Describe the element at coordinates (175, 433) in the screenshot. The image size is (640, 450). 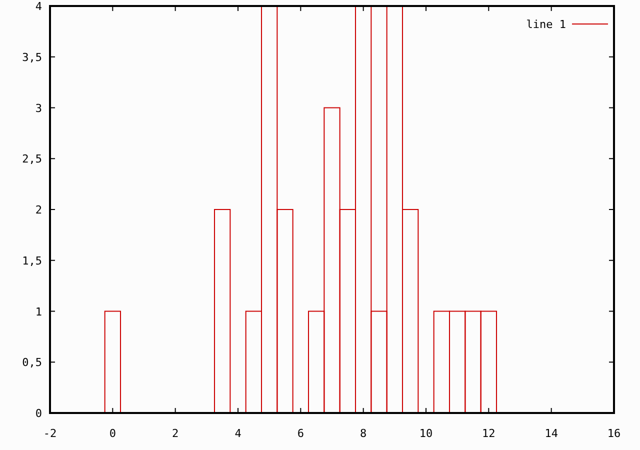
I see `x-tick-label: 2` at that location.